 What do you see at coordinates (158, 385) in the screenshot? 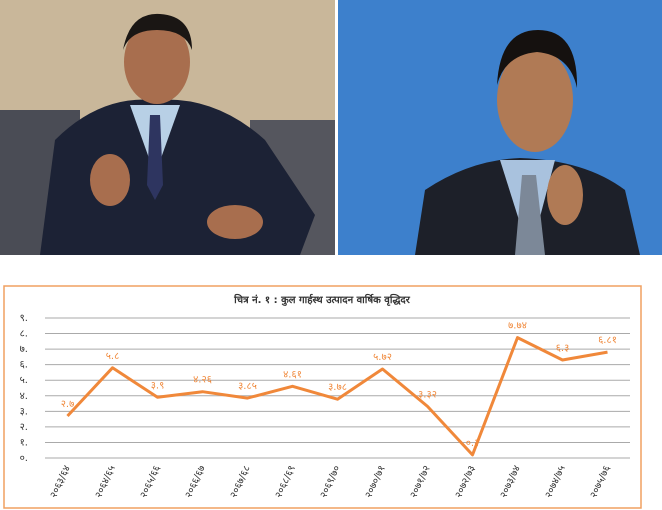
I see `value-label: ३.९` at bounding box center [158, 385].